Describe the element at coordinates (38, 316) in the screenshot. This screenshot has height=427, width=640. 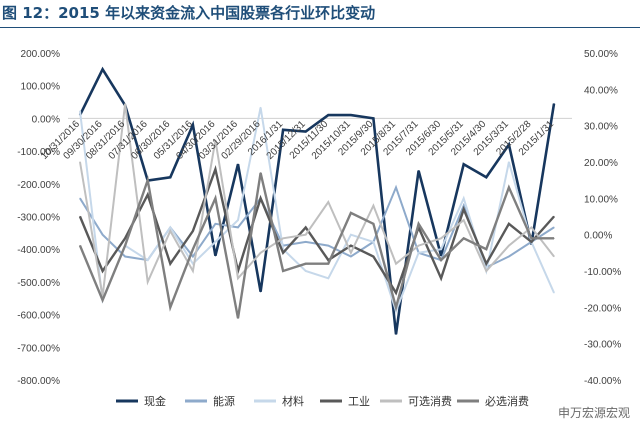
I see `y-left-tick-label-8: -600.00%` at that location.